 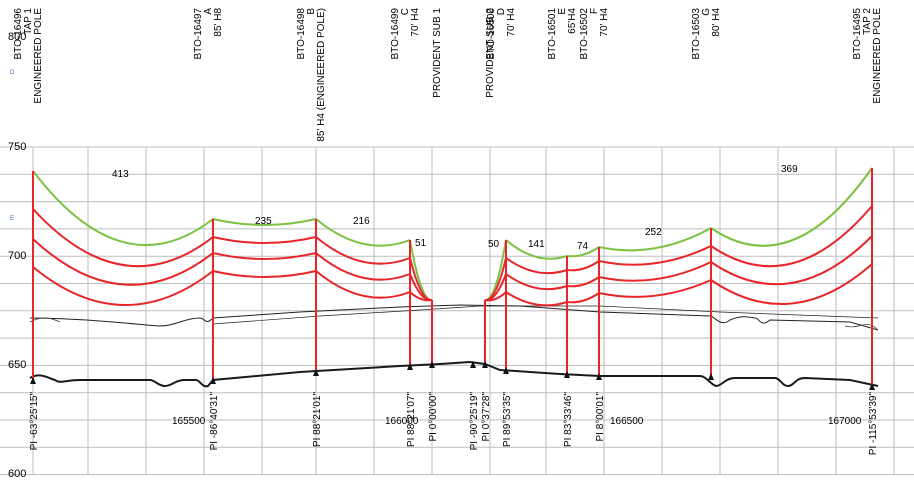 What do you see at coordinates (17, 365) in the screenshot?
I see `elevation-label: 650` at bounding box center [17, 365].